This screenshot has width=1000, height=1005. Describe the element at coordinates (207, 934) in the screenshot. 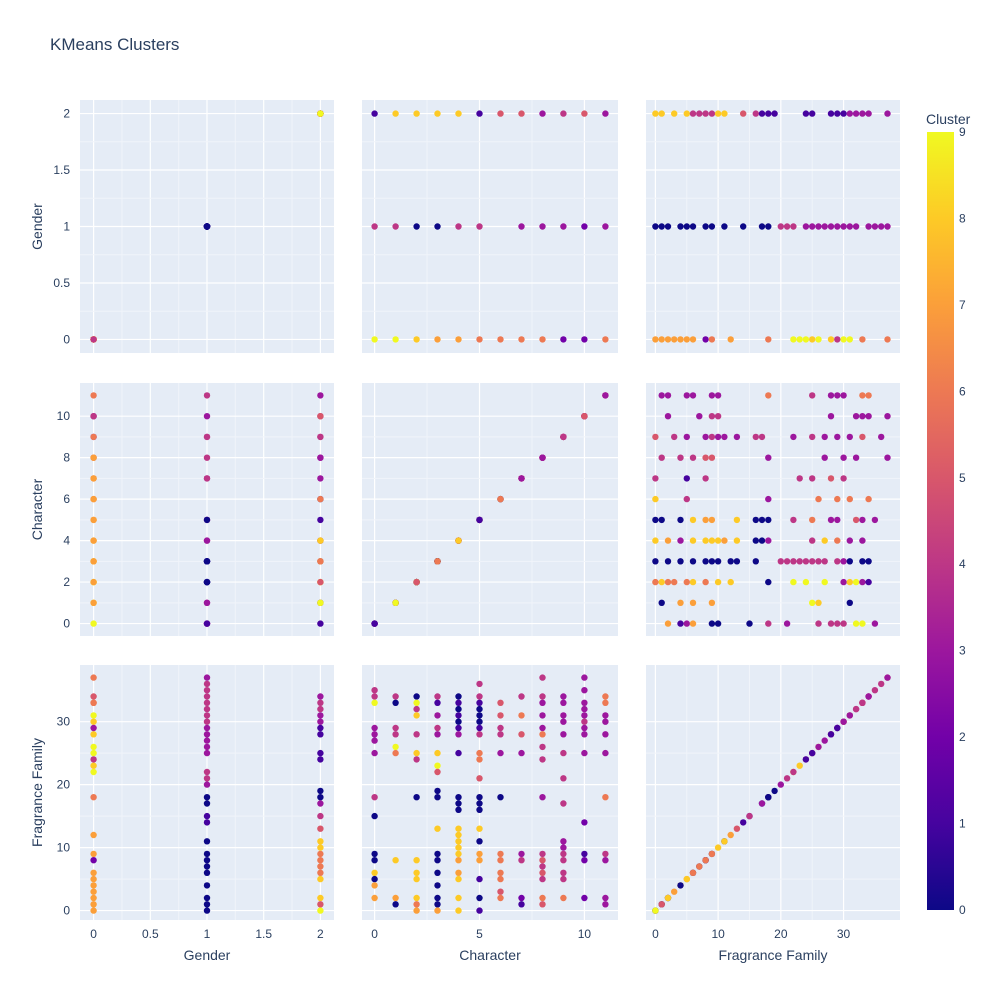

I see `x-tick-label: 1` at that location.